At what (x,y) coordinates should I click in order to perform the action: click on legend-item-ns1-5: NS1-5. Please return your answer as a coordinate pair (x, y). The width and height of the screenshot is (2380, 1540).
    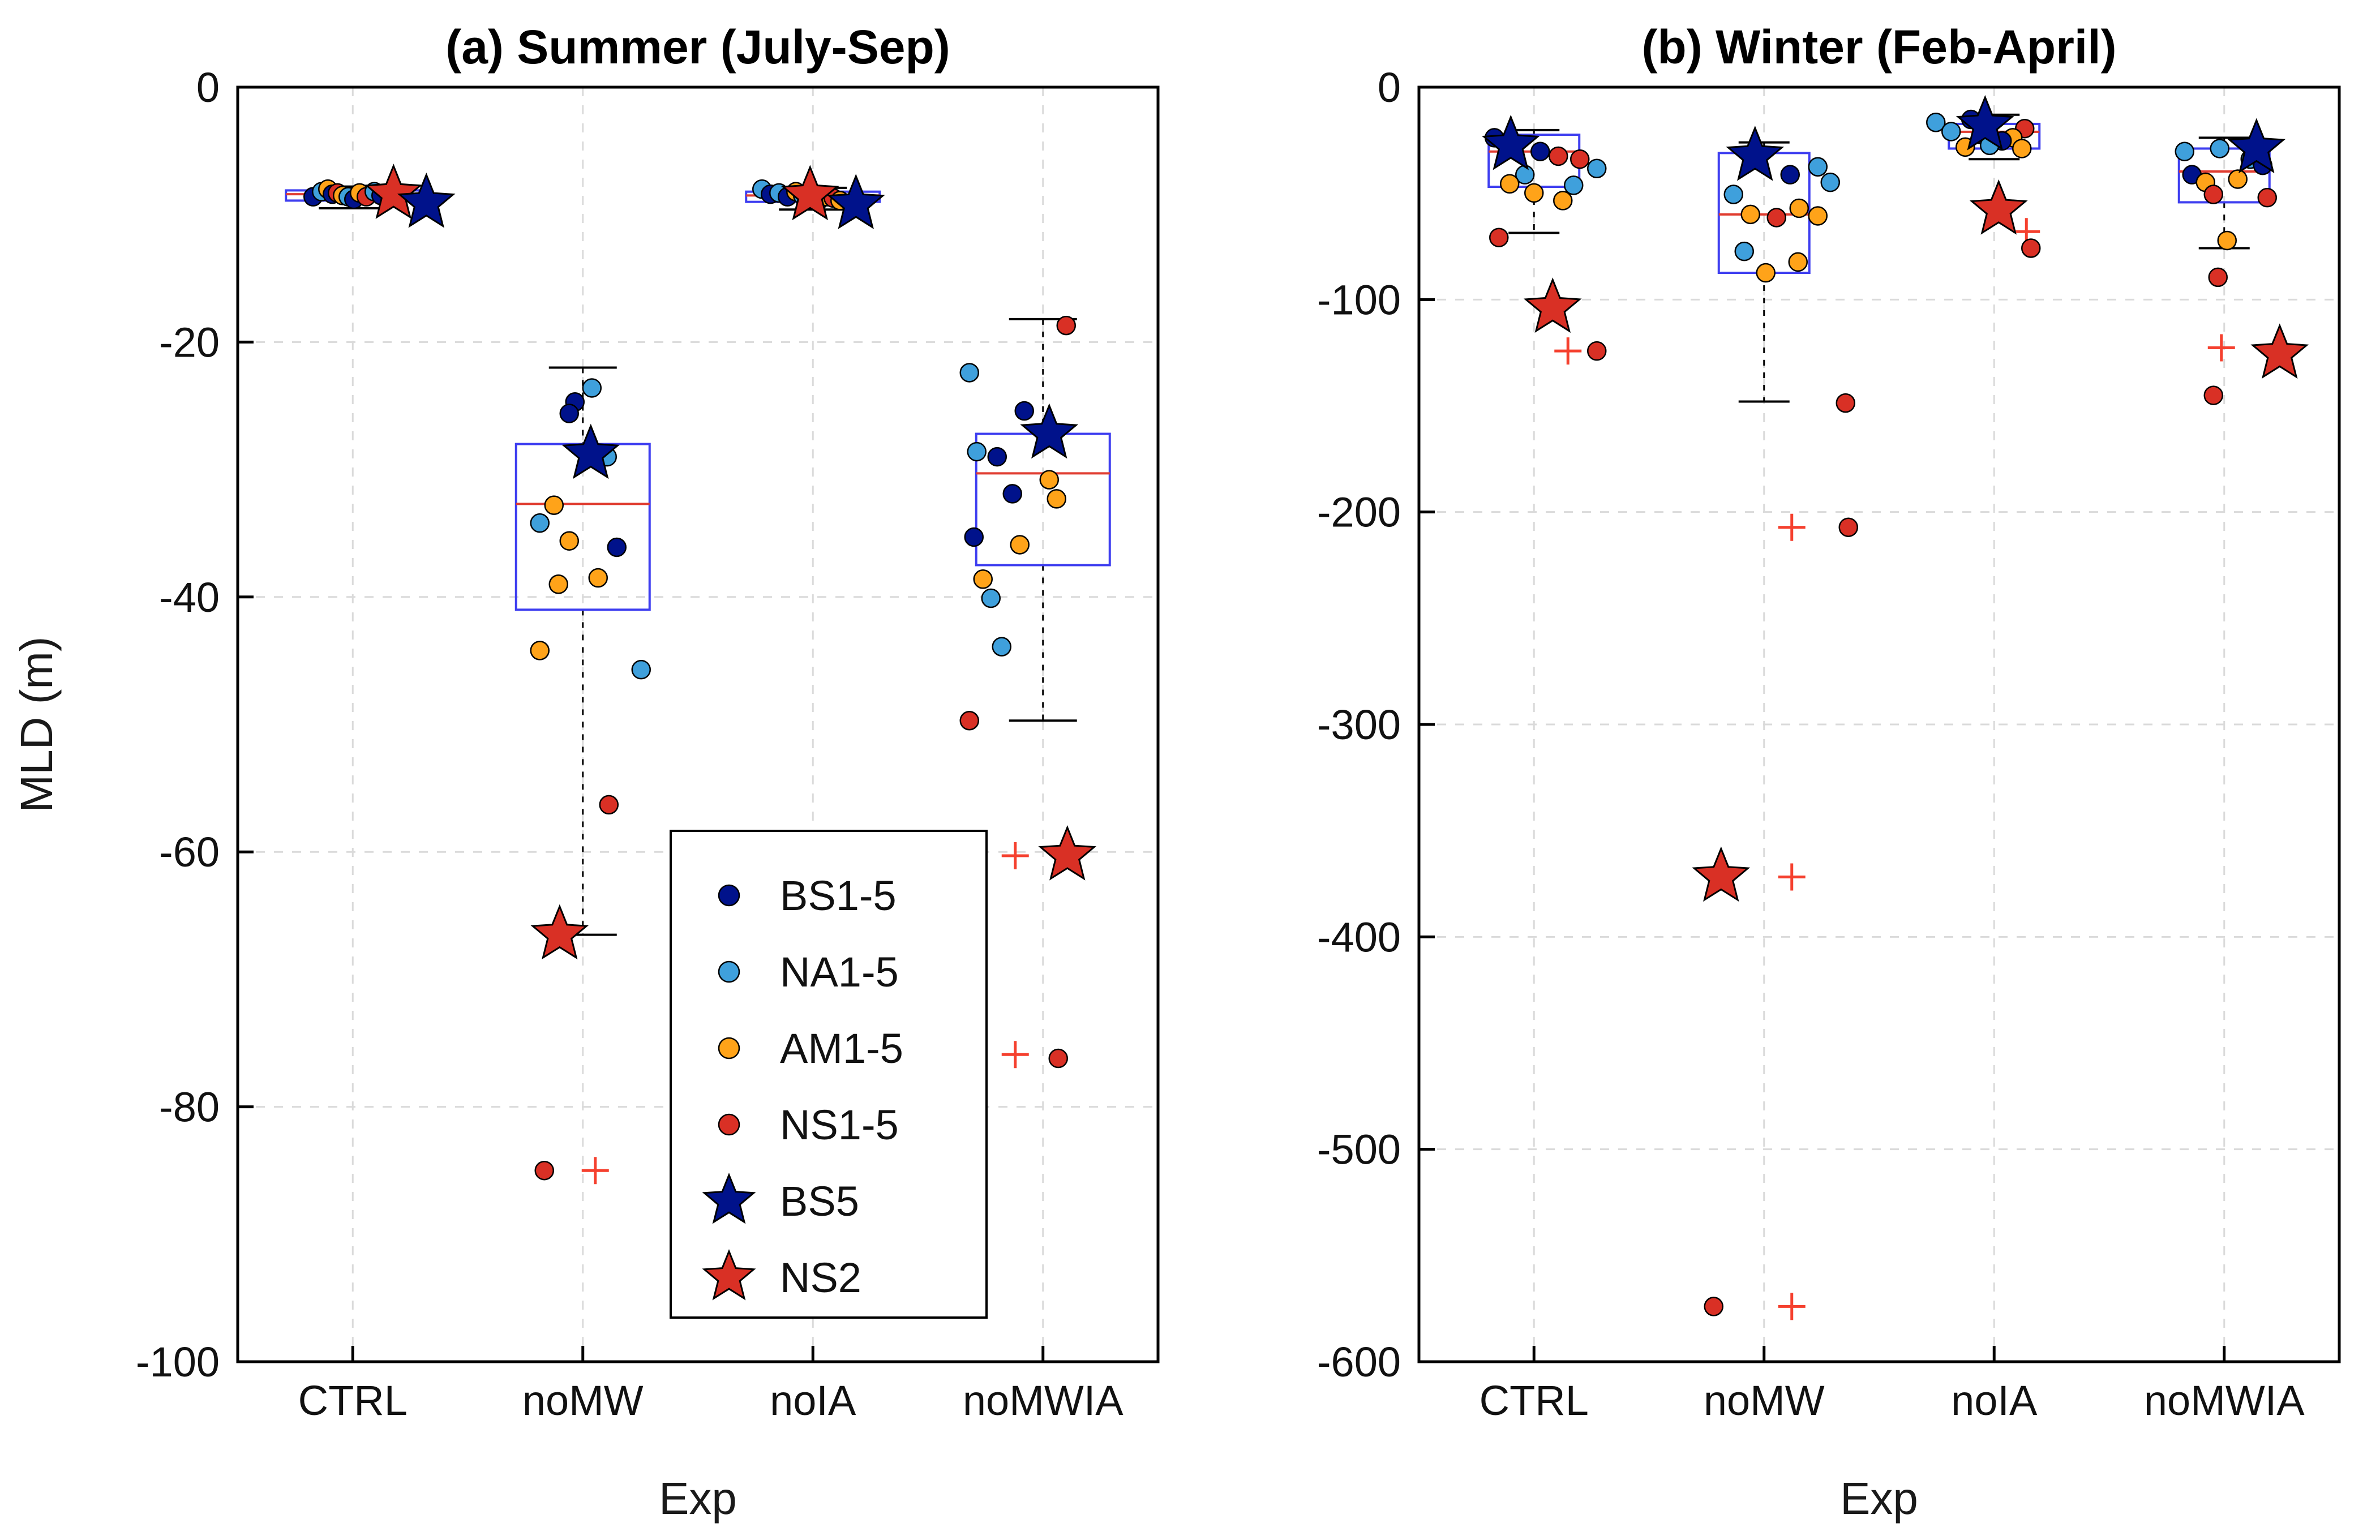
    Looking at the image, I should click on (808, 1124).